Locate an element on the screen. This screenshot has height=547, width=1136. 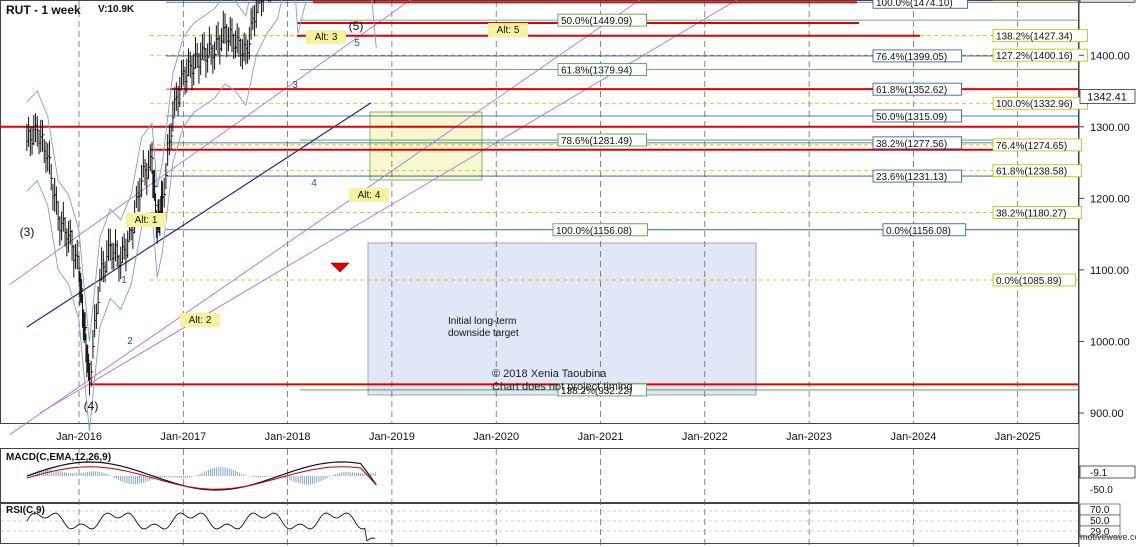
wave-label: Alt: 5 is located at coordinates (508, 30).